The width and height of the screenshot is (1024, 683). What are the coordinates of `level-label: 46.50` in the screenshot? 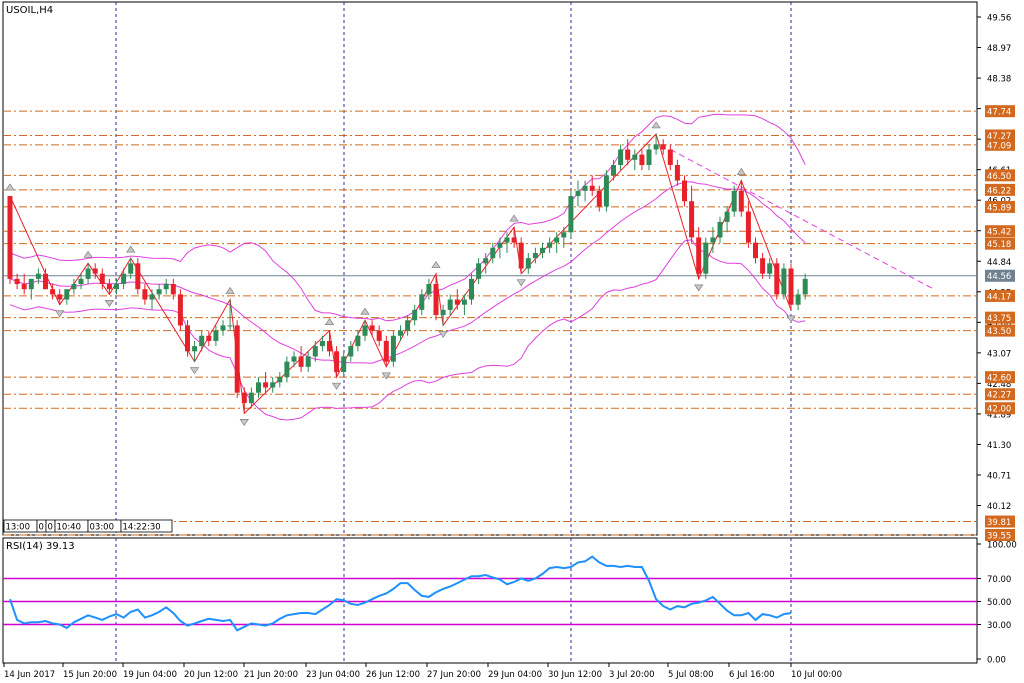 It's located at (999, 177).